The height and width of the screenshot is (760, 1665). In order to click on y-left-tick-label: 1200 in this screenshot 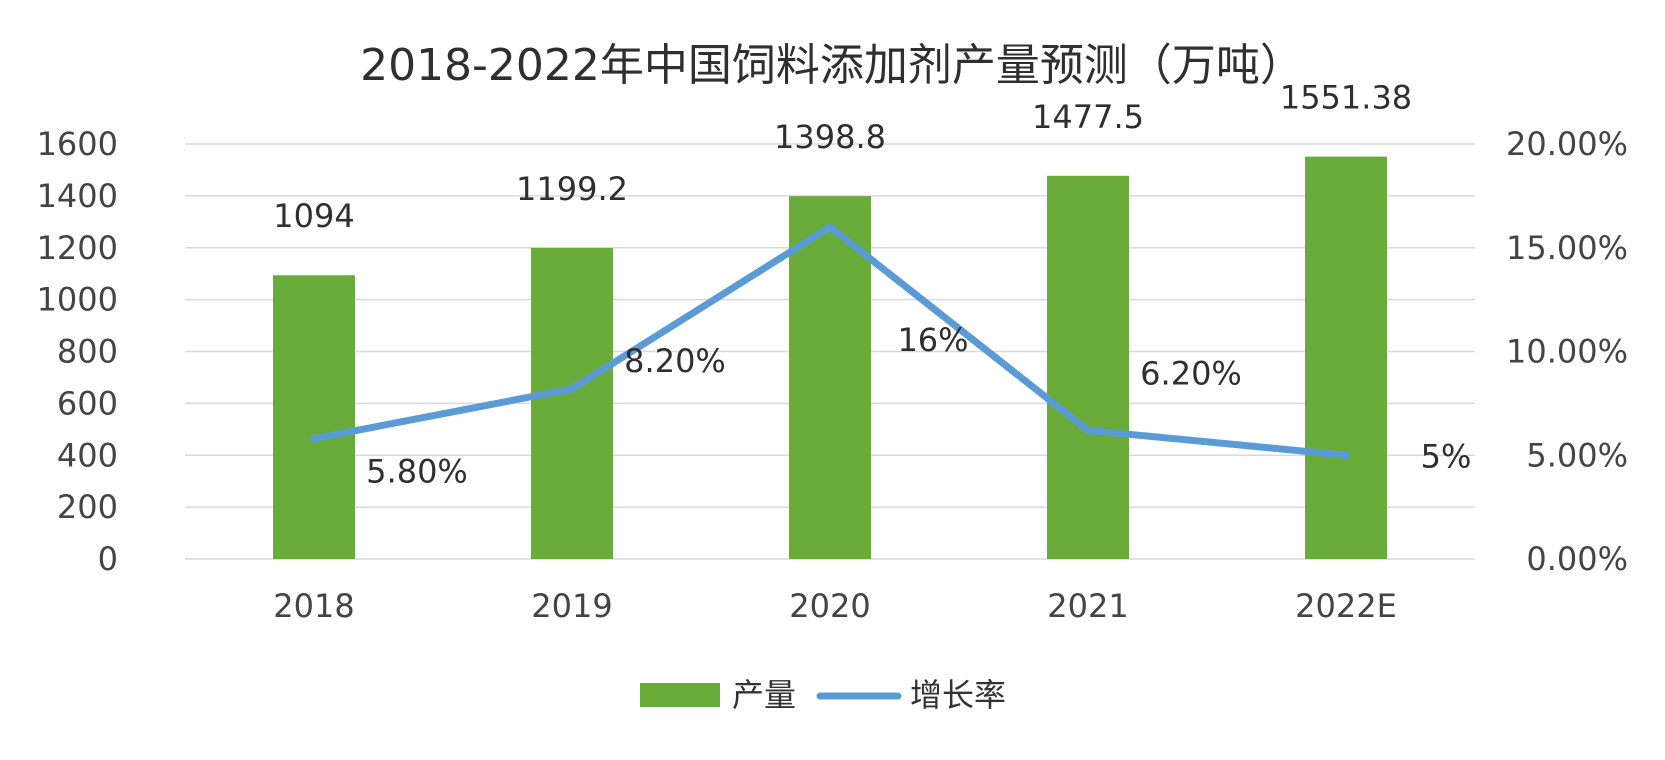, I will do `click(77, 248)`.